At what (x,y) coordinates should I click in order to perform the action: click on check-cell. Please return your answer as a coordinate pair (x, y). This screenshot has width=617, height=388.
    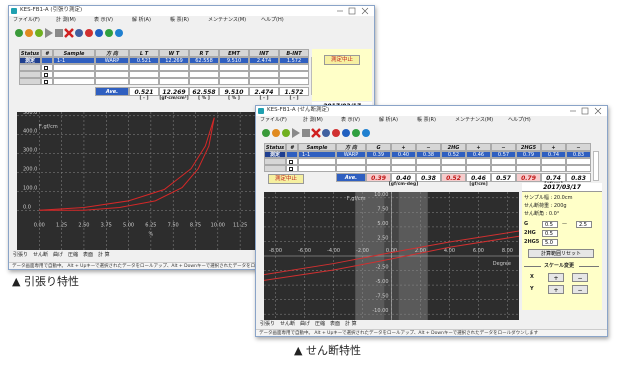
    Looking at the image, I should click on (292, 154).